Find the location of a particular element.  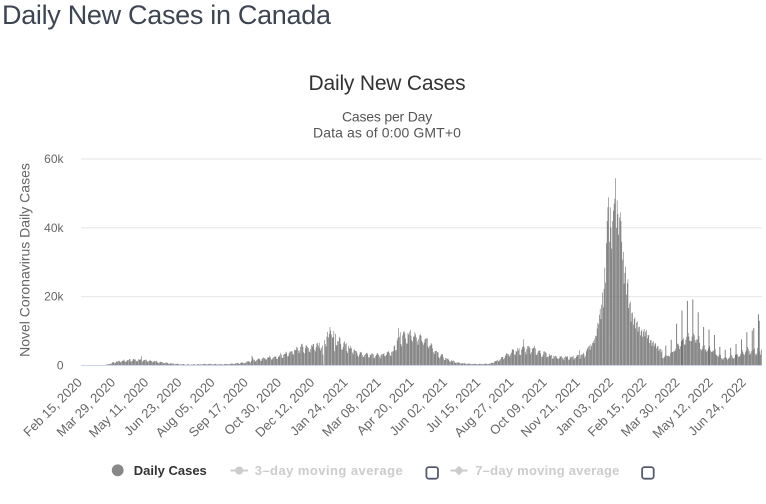

svg-text: 3–day moving average is located at coordinates (329, 470).